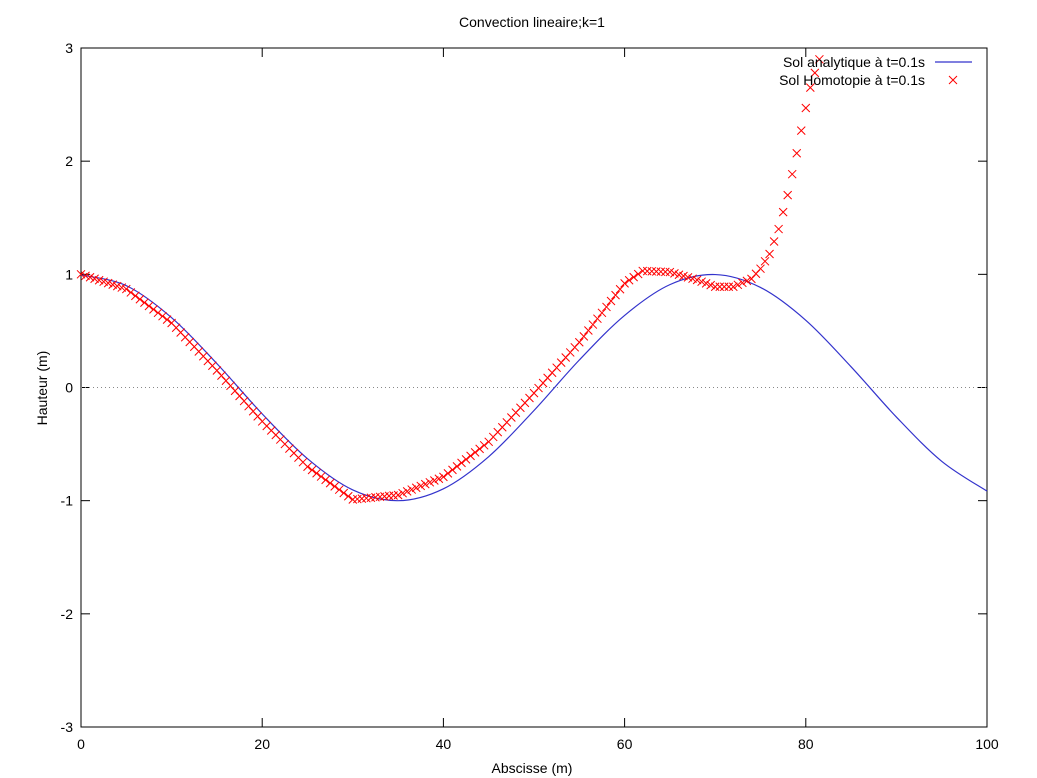 The height and width of the screenshot is (778, 1037). What do you see at coordinates (67, 501) in the screenshot?
I see `y-tick-label: -1` at bounding box center [67, 501].